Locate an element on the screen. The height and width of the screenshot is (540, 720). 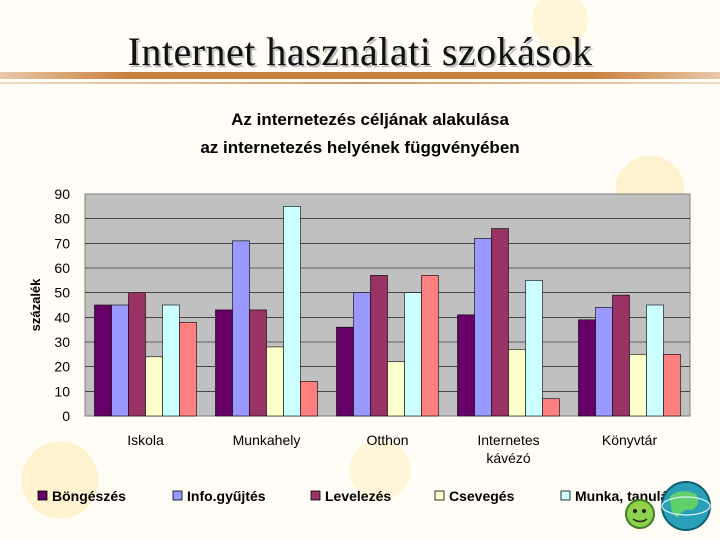
y-tick-label: 10 is located at coordinates (62, 391).